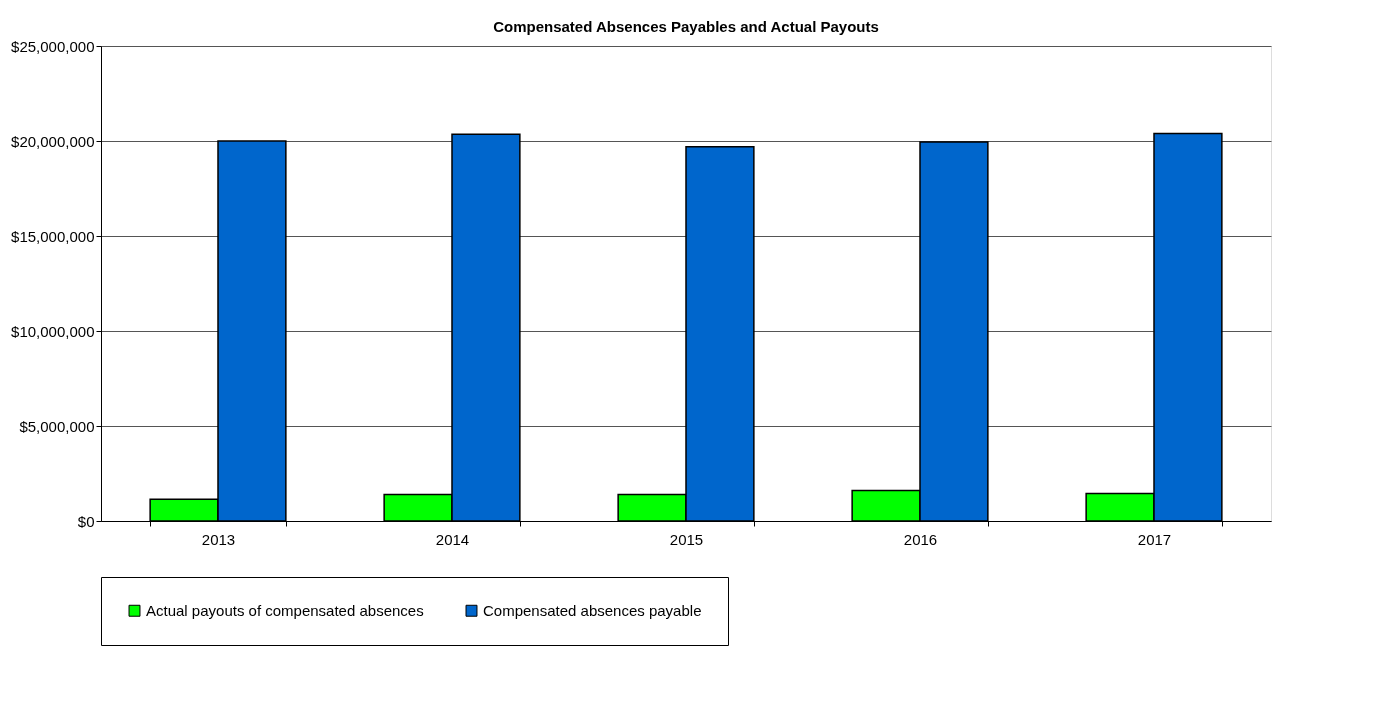  I want to click on y-tick-label: $5,000,000, so click(57, 426).